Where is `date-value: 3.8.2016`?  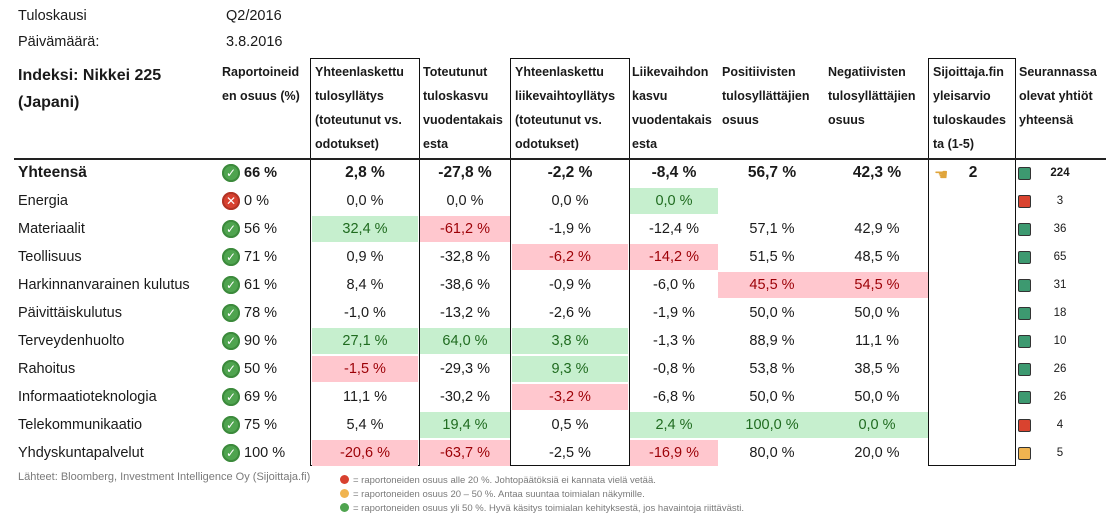
date-value: 3.8.2016 is located at coordinates (254, 42).